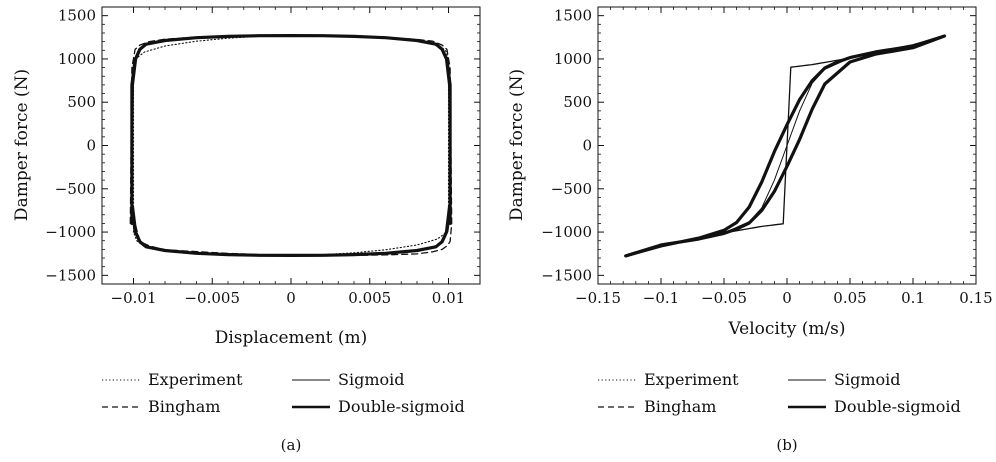  What do you see at coordinates (517, 145) in the screenshot?
I see `y-axis-label-b: Damper force (N)` at bounding box center [517, 145].